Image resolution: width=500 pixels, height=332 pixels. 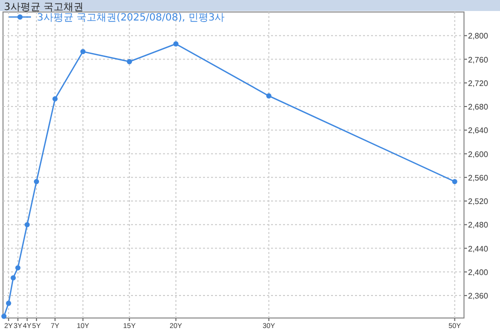 What do you see at coordinates (478, 154) in the screenshot?
I see `y-tick-label: 2,600` at bounding box center [478, 154].